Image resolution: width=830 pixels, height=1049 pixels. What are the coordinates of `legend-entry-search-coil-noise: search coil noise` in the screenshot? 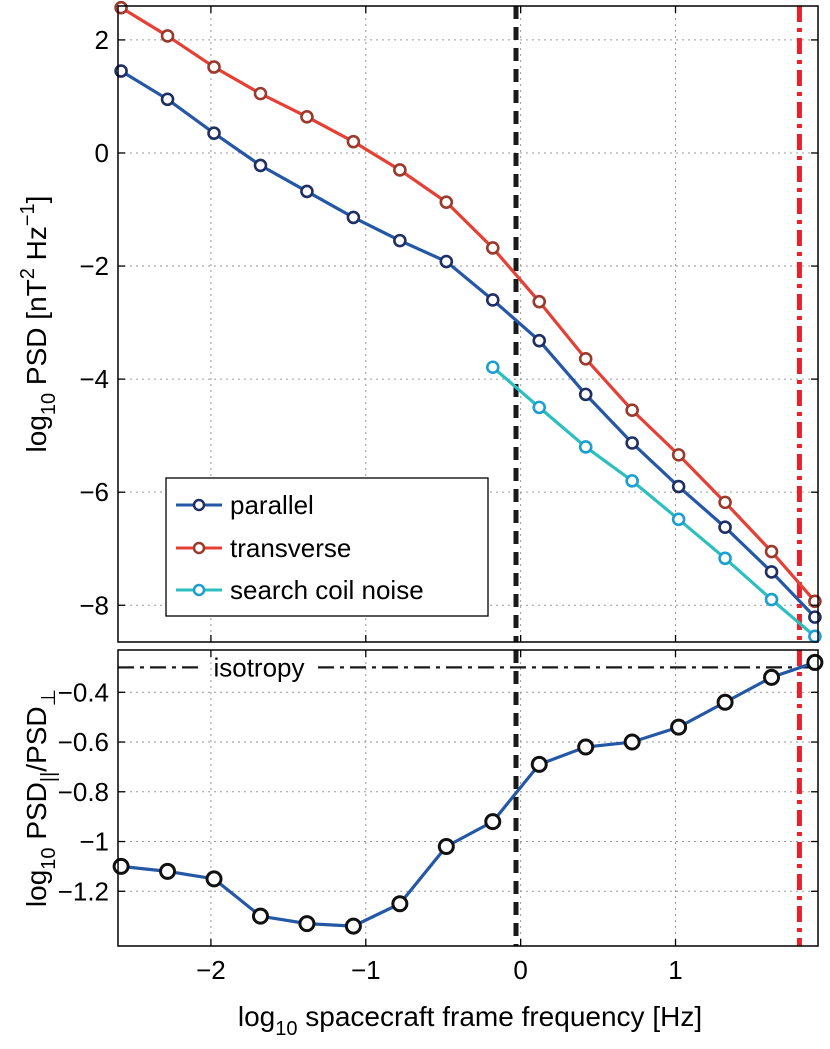 It's located at (300, 590).